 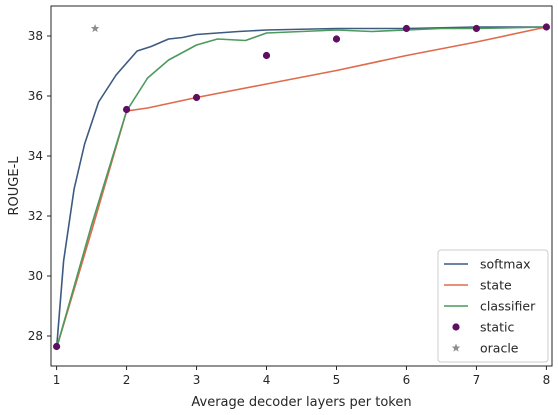 I want to click on y-tick-label: 30, so click(x=35, y=276).